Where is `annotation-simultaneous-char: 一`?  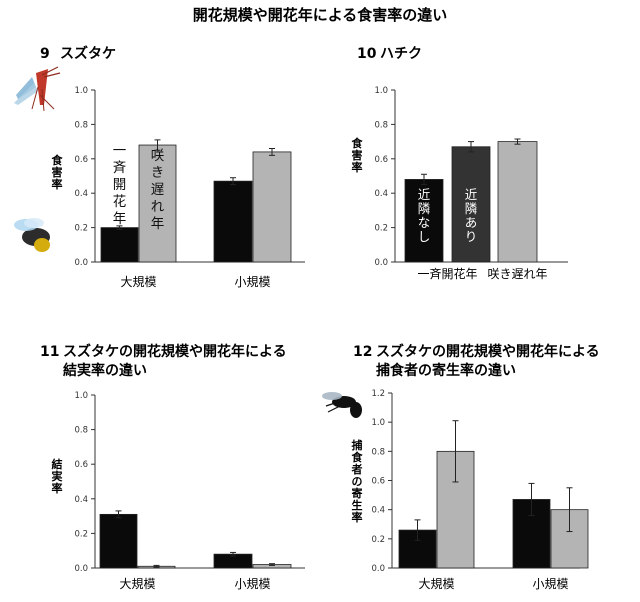
annotation-simultaneous-char: 一 is located at coordinates (120, 151).